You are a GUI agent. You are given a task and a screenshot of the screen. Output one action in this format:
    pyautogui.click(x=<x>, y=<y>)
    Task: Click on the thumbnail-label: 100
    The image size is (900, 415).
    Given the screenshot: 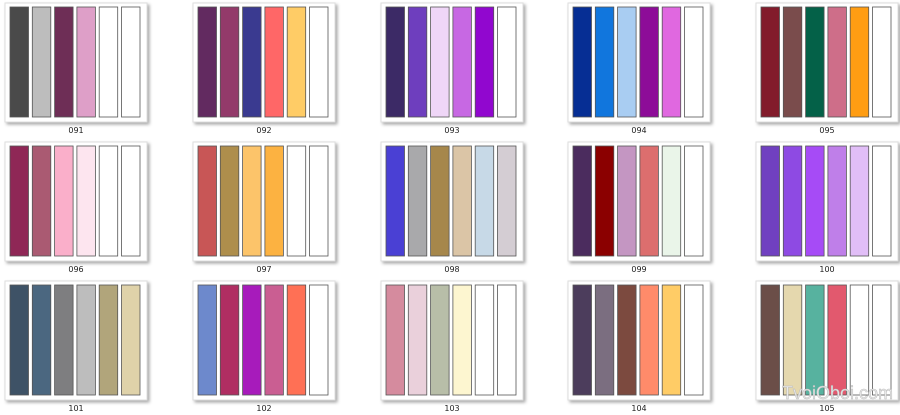 What is the action you would take?
    pyautogui.click(x=826, y=269)
    